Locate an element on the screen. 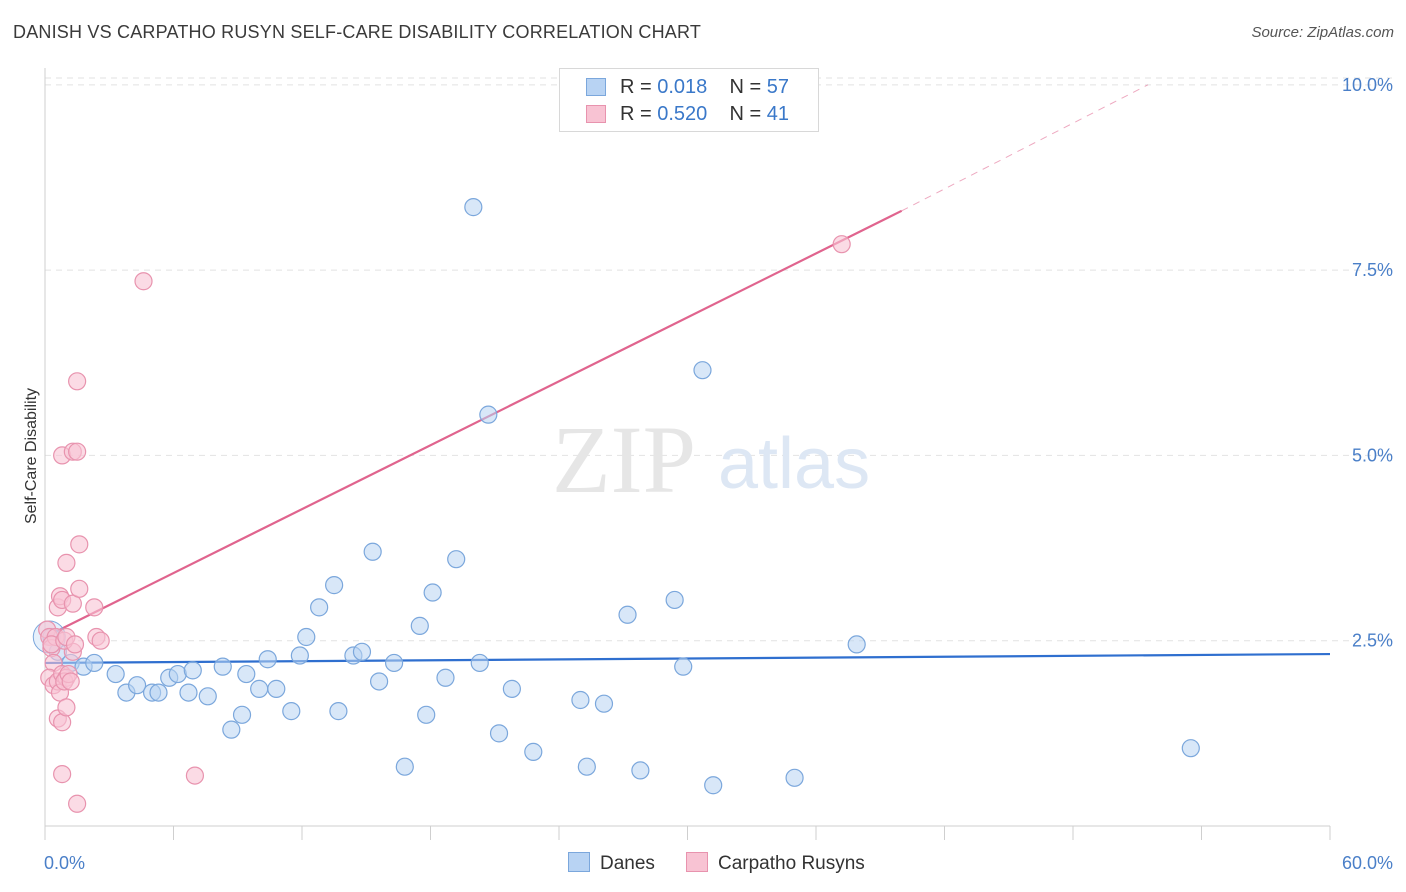 The width and height of the screenshot is (1406, 892). y-tick-label: 10.0% is located at coordinates (1367, 85).